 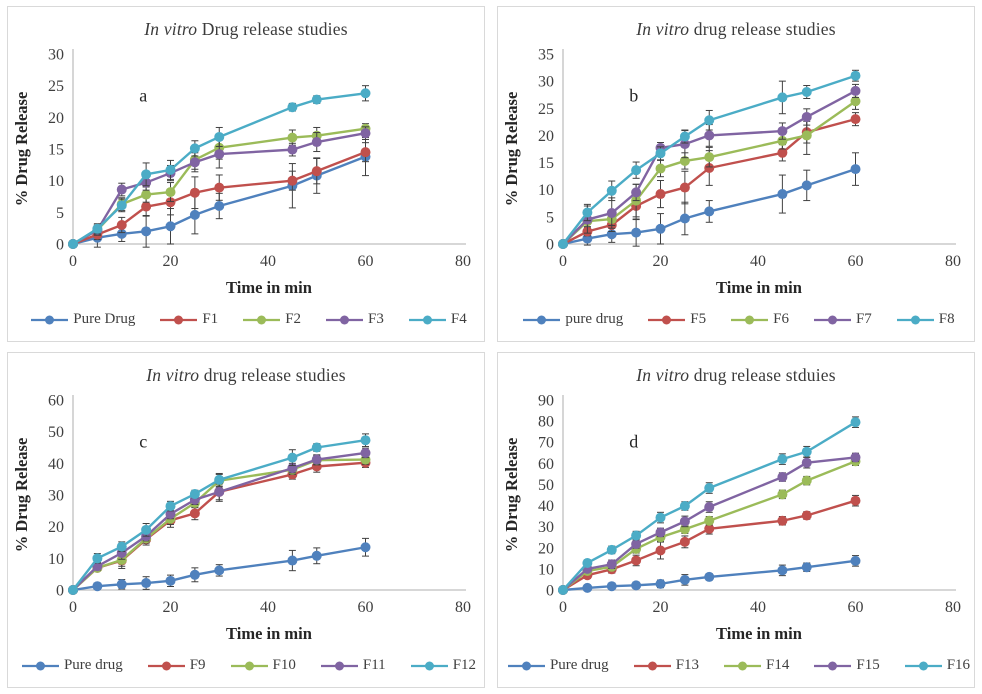 What do you see at coordinates (546, 190) in the screenshot?
I see `y-tick-label: 10` at bounding box center [546, 190].